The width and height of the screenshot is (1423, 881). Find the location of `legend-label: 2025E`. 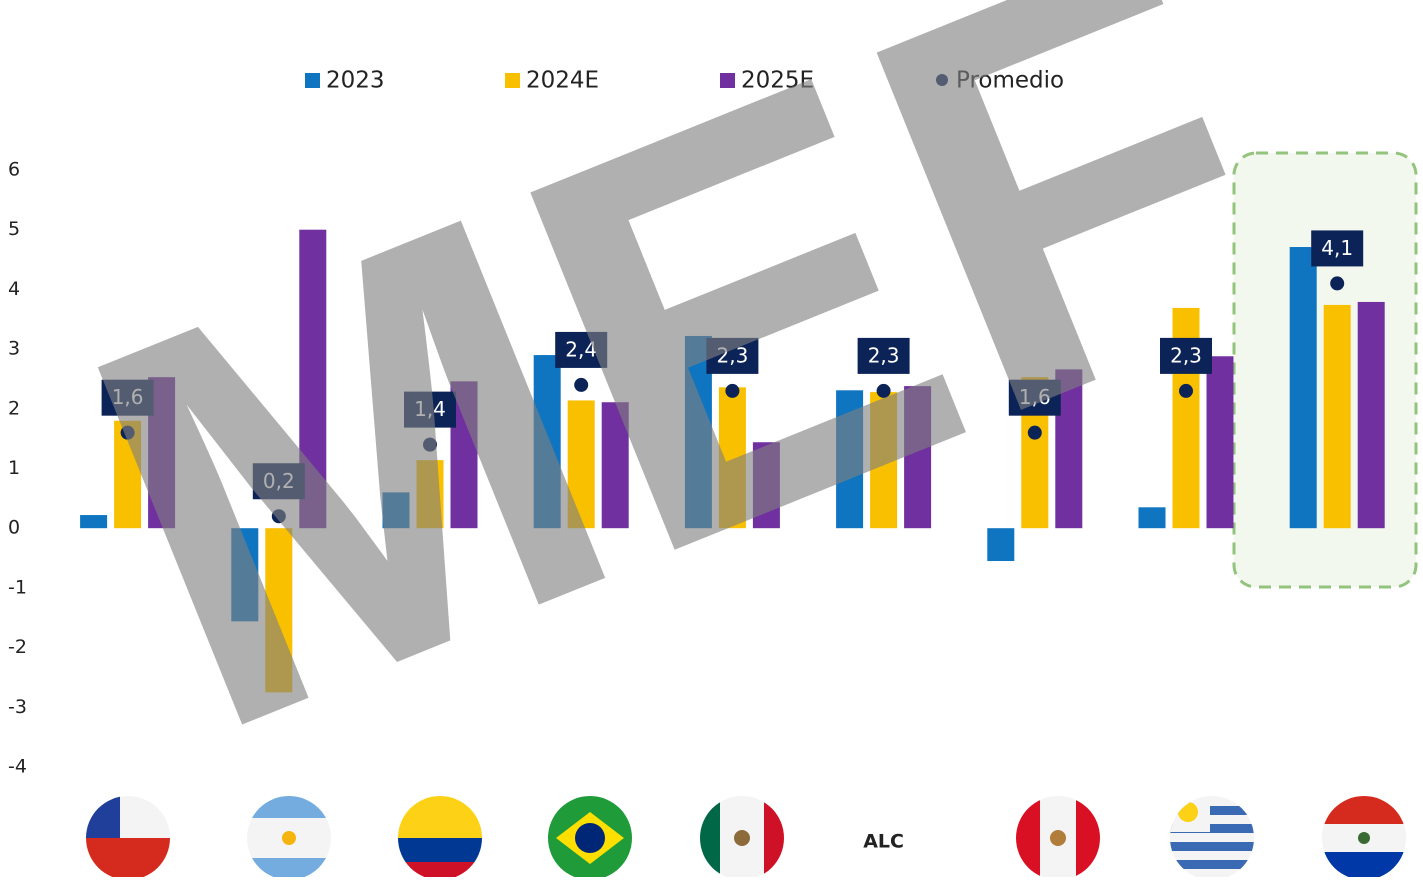

legend-label: 2025E is located at coordinates (777, 81).